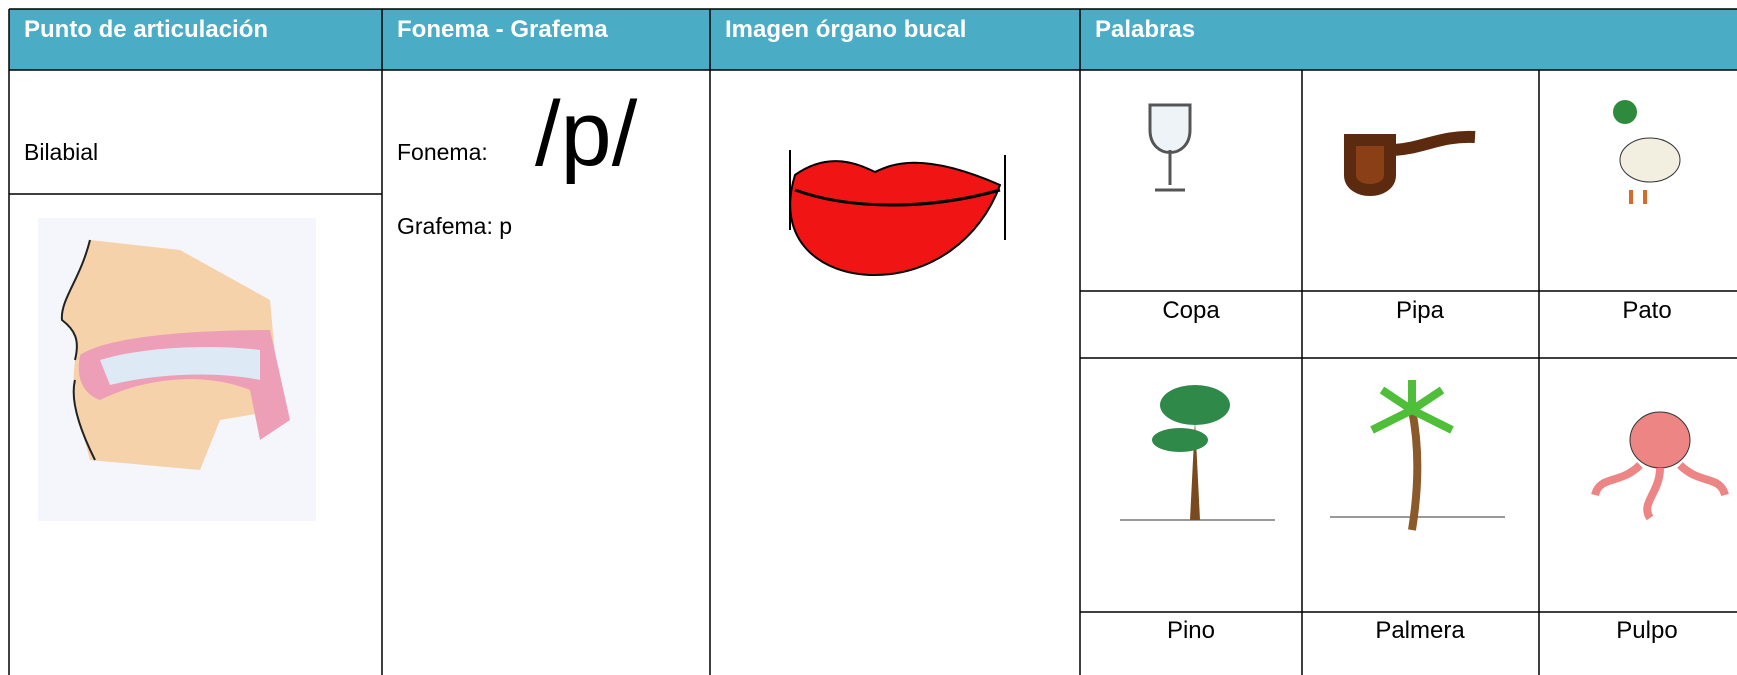 This screenshot has height=675, width=1737. Describe the element at coordinates (845, 29) in the screenshot. I see `header-cell: Imagen órgano bucal` at that location.